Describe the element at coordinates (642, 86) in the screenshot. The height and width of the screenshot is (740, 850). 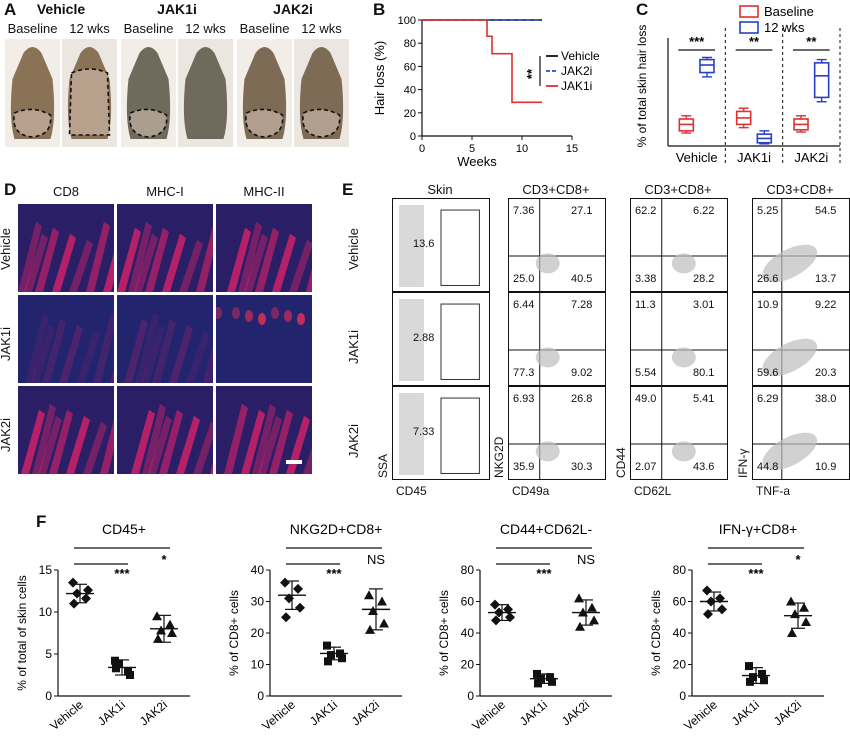
I see `y-axis-label: % of total skin hair loss` at that location.